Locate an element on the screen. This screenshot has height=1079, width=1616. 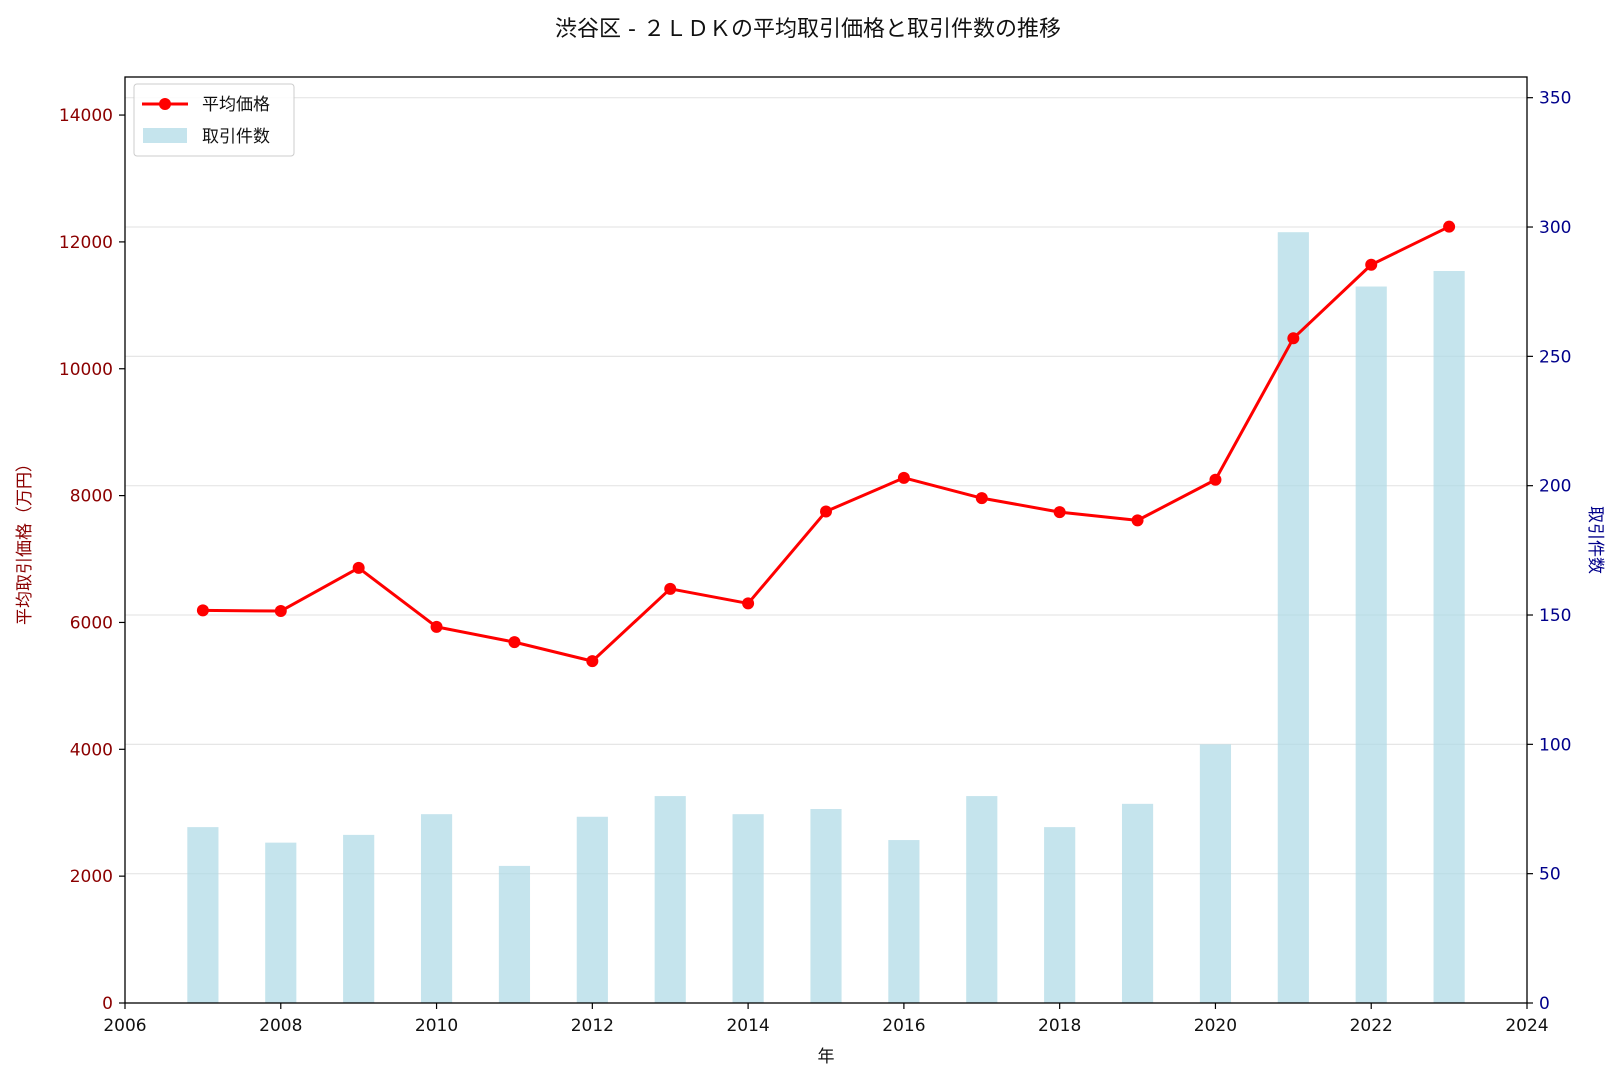
legend-bar-swatch is located at coordinates (165, 135).